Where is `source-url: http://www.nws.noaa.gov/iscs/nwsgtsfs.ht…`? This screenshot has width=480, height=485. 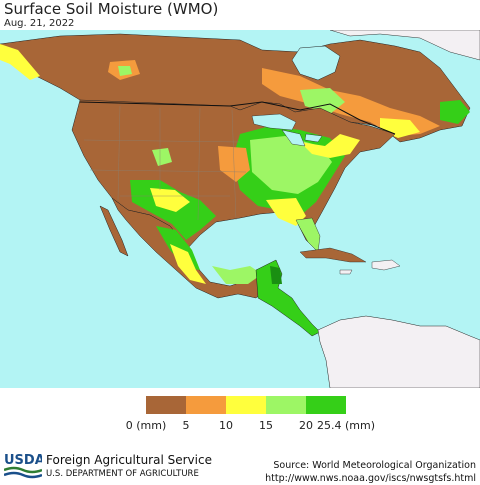 source-url: http://www.nws.noaa.gov/iscs/nwsgtsfs.ht… is located at coordinates (370, 478).